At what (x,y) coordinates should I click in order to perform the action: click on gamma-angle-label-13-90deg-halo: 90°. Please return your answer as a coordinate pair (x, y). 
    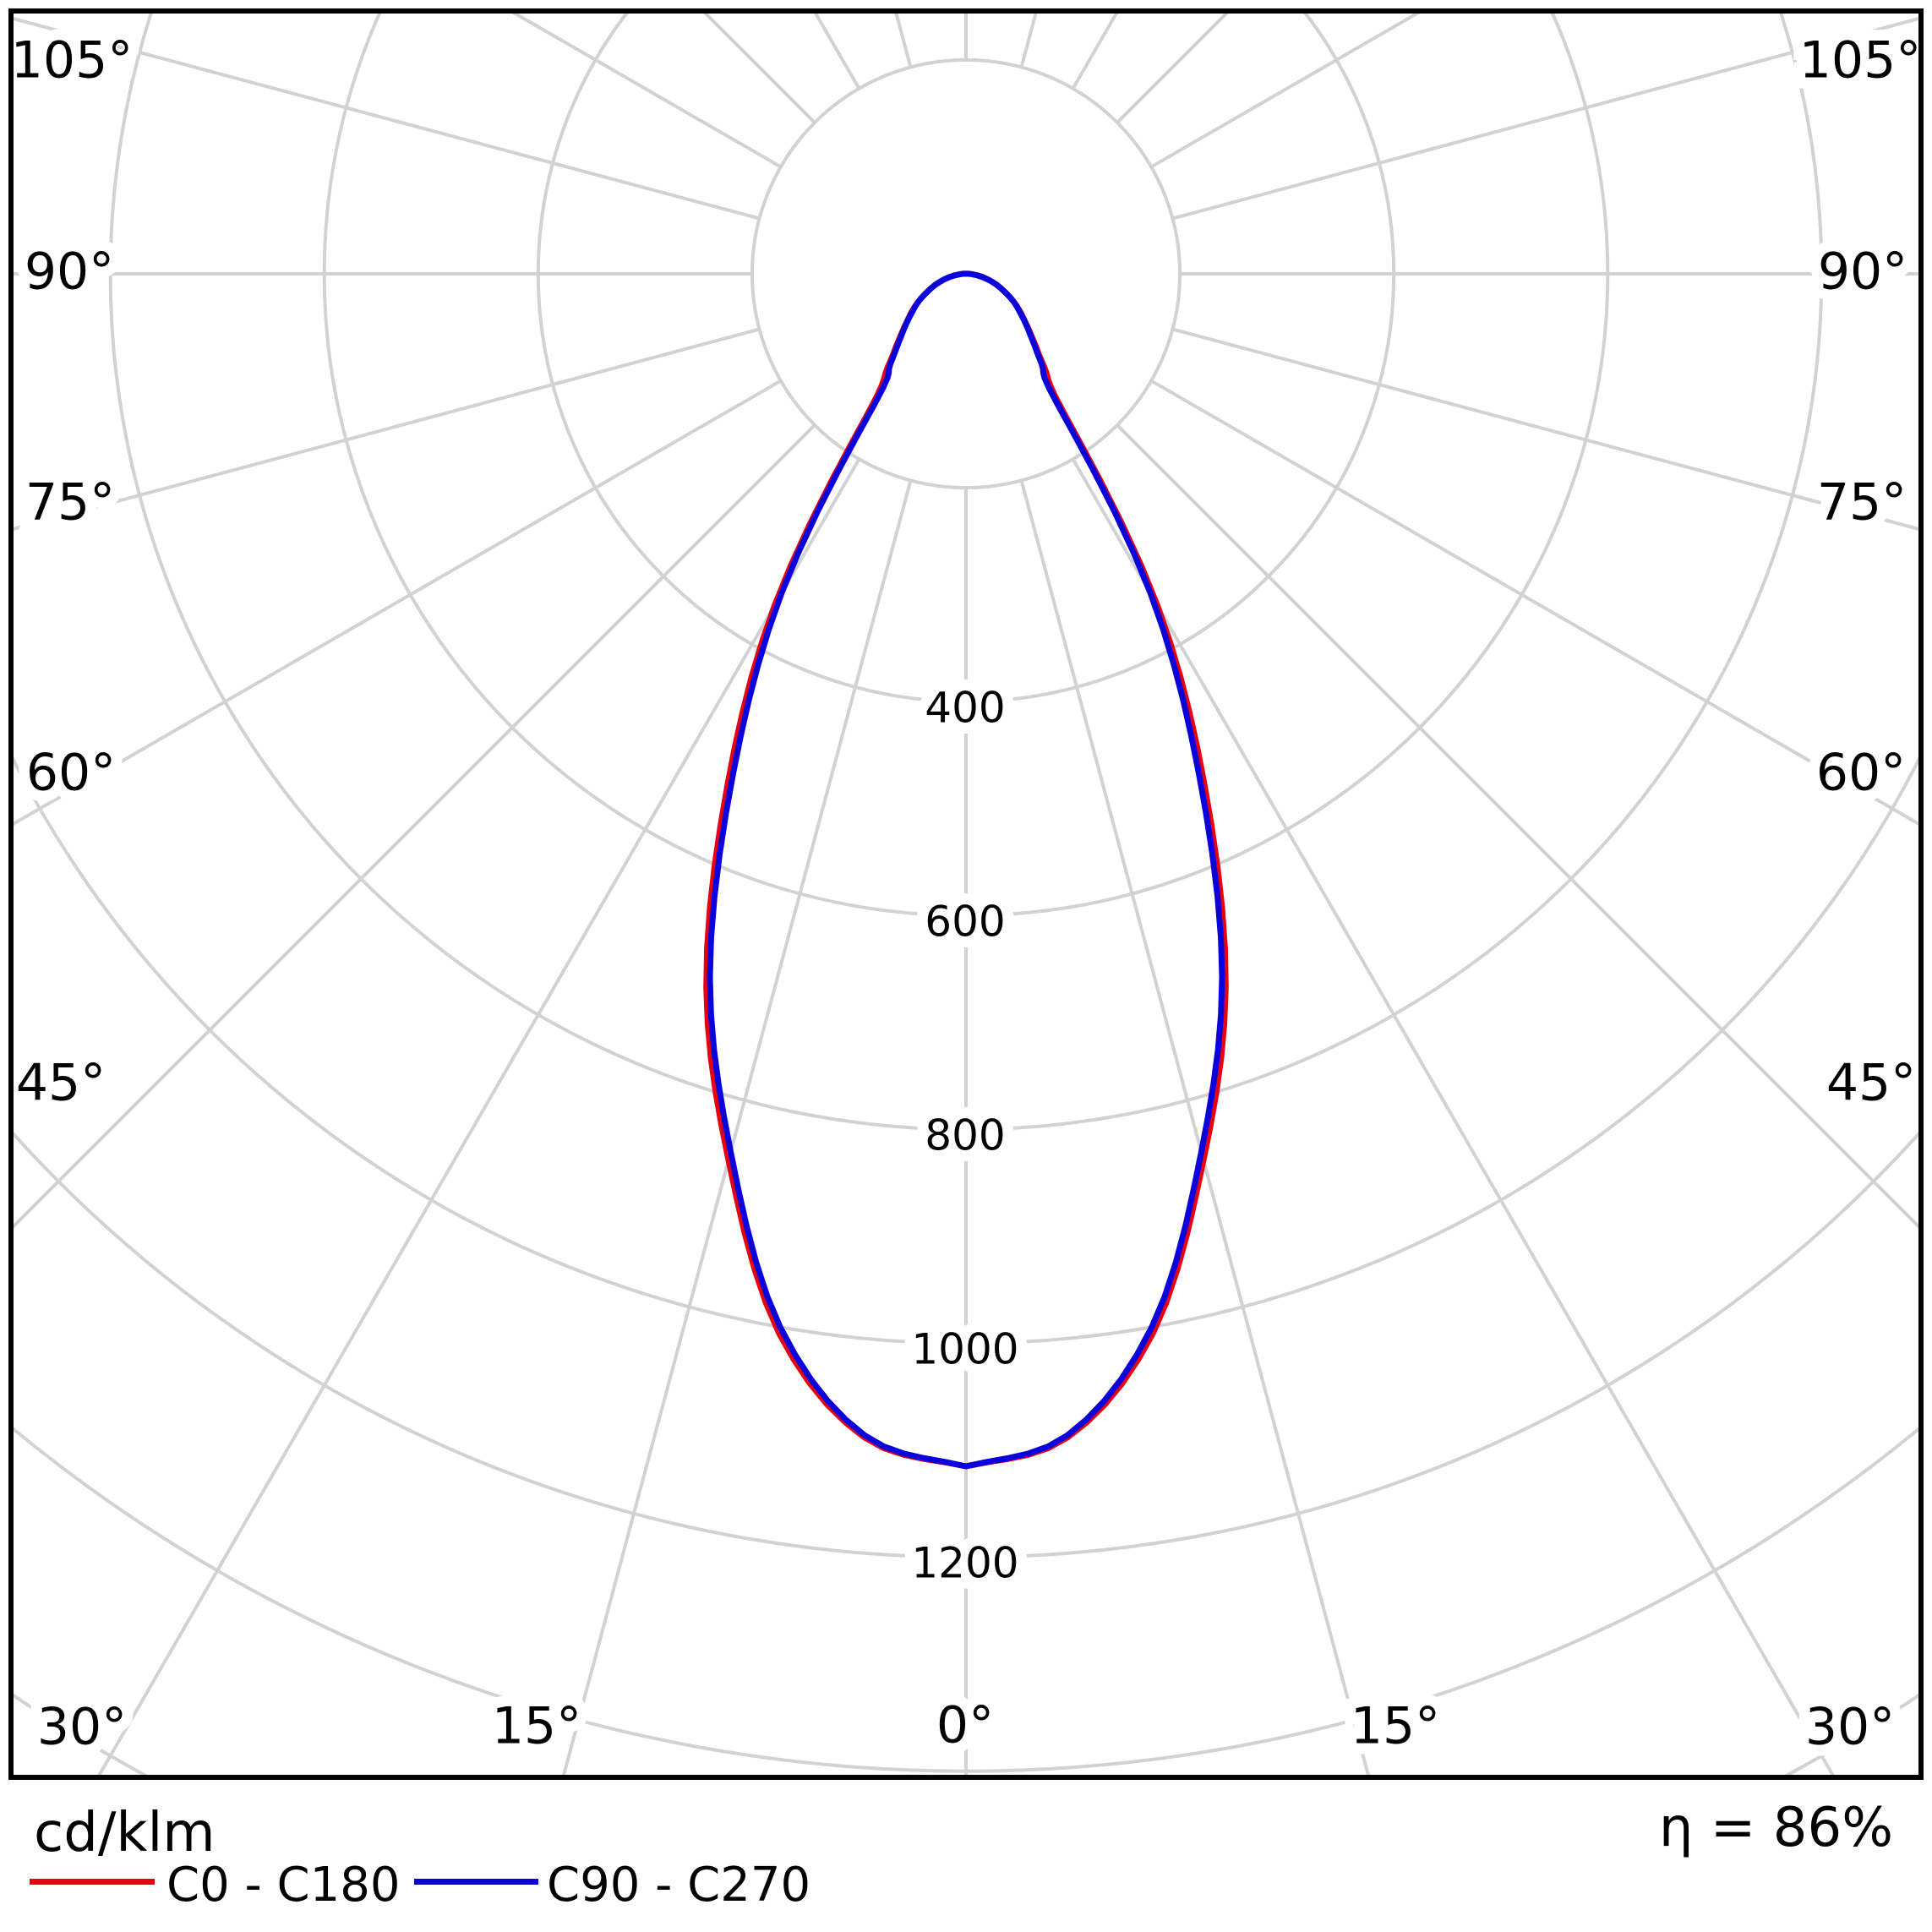
    Looking at the image, I should click on (1862, 272).